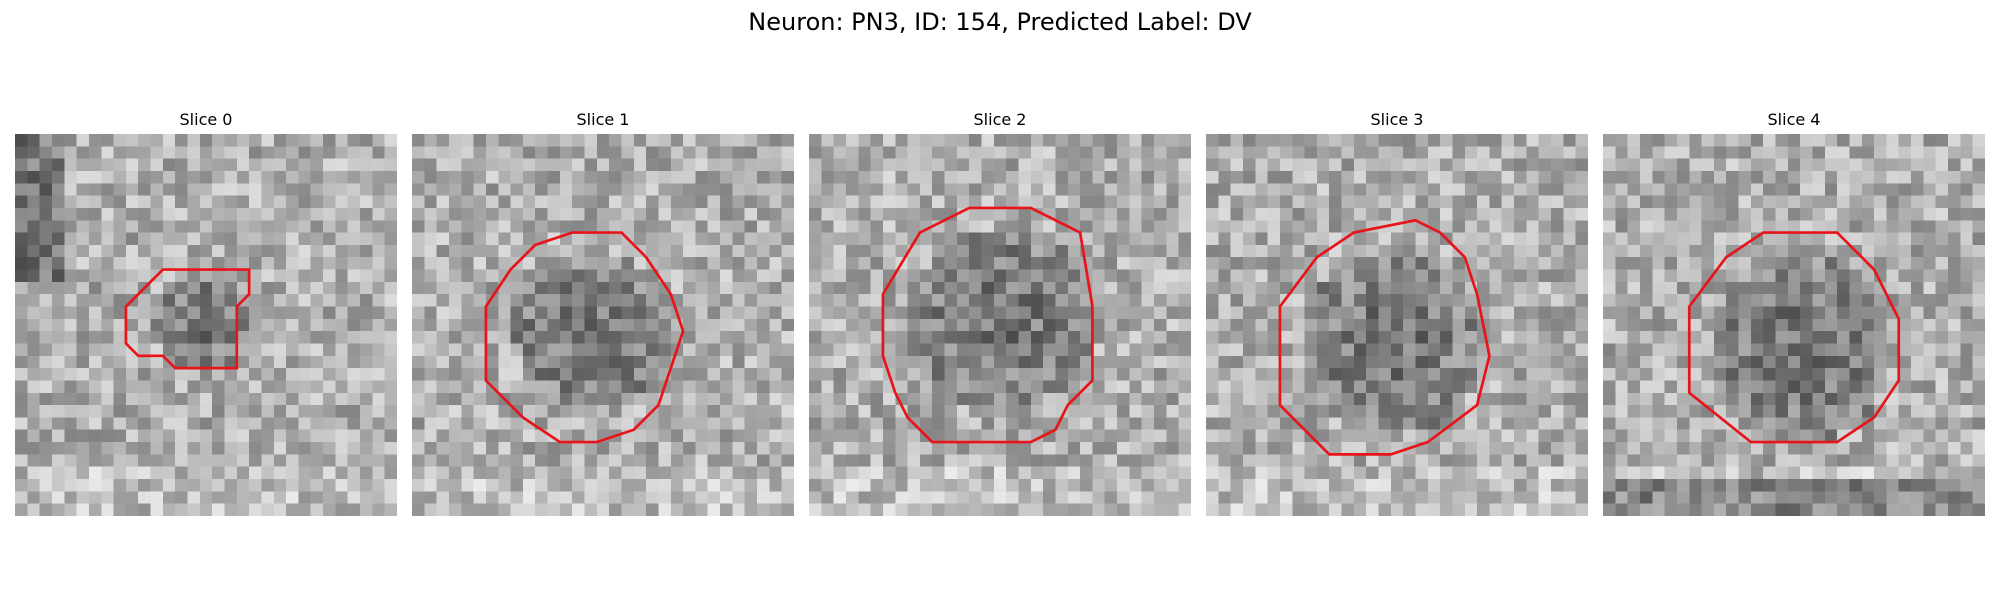  Describe the element at coordinates (603, 119) in the screenshot. I see `slice-title: Slice 1` at that location.